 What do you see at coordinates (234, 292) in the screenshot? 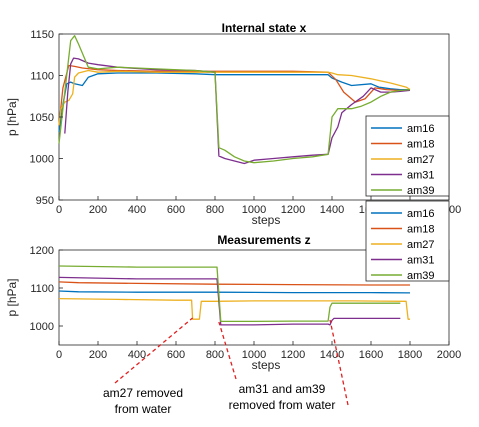
I see `series-line-am16` at bounding box center [234, 292].